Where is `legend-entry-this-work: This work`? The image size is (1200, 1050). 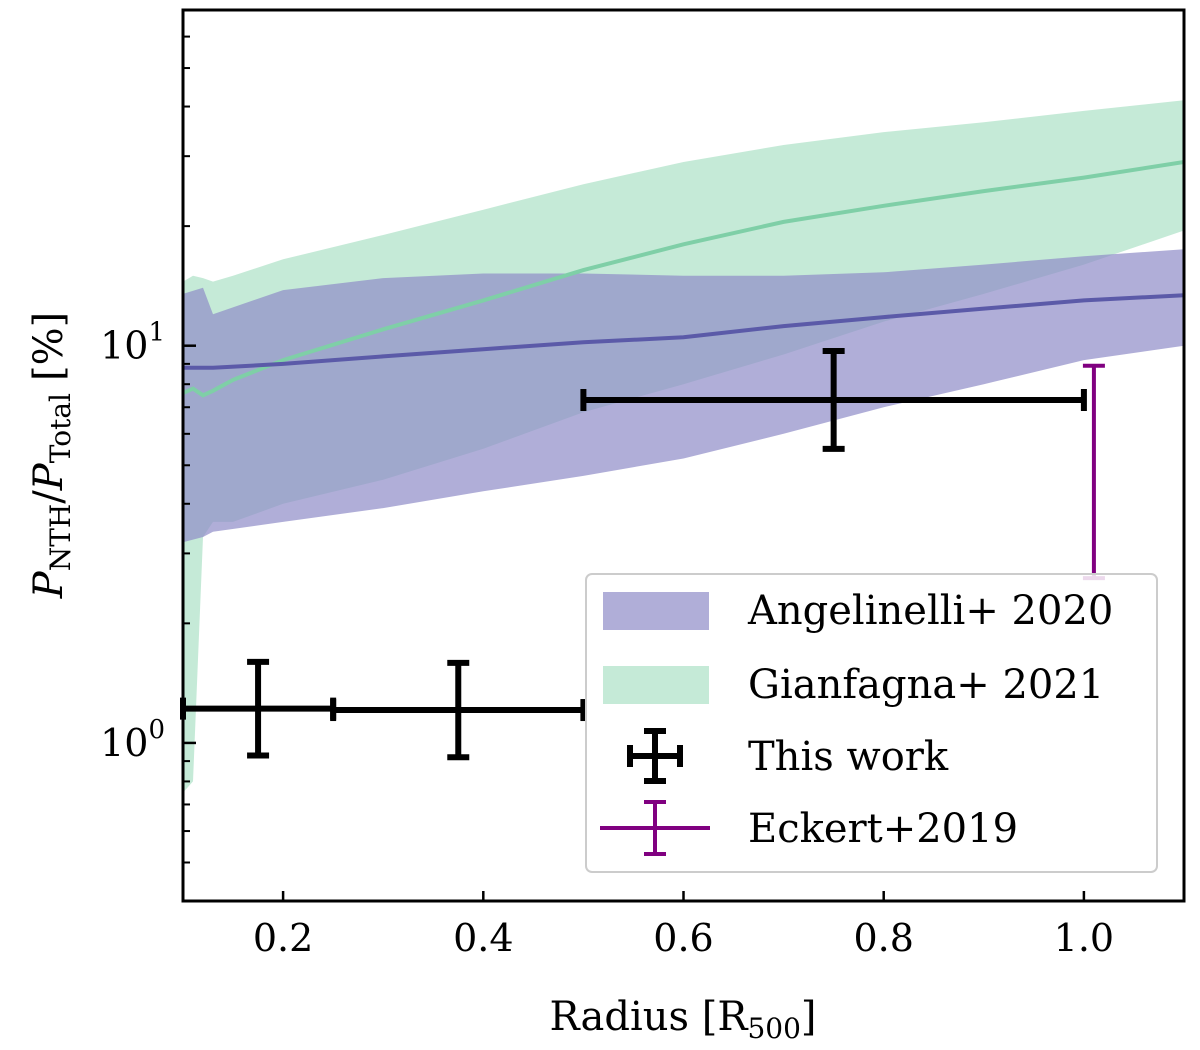 legend-entry-this-work: This work is located at coordinates (788, 756).